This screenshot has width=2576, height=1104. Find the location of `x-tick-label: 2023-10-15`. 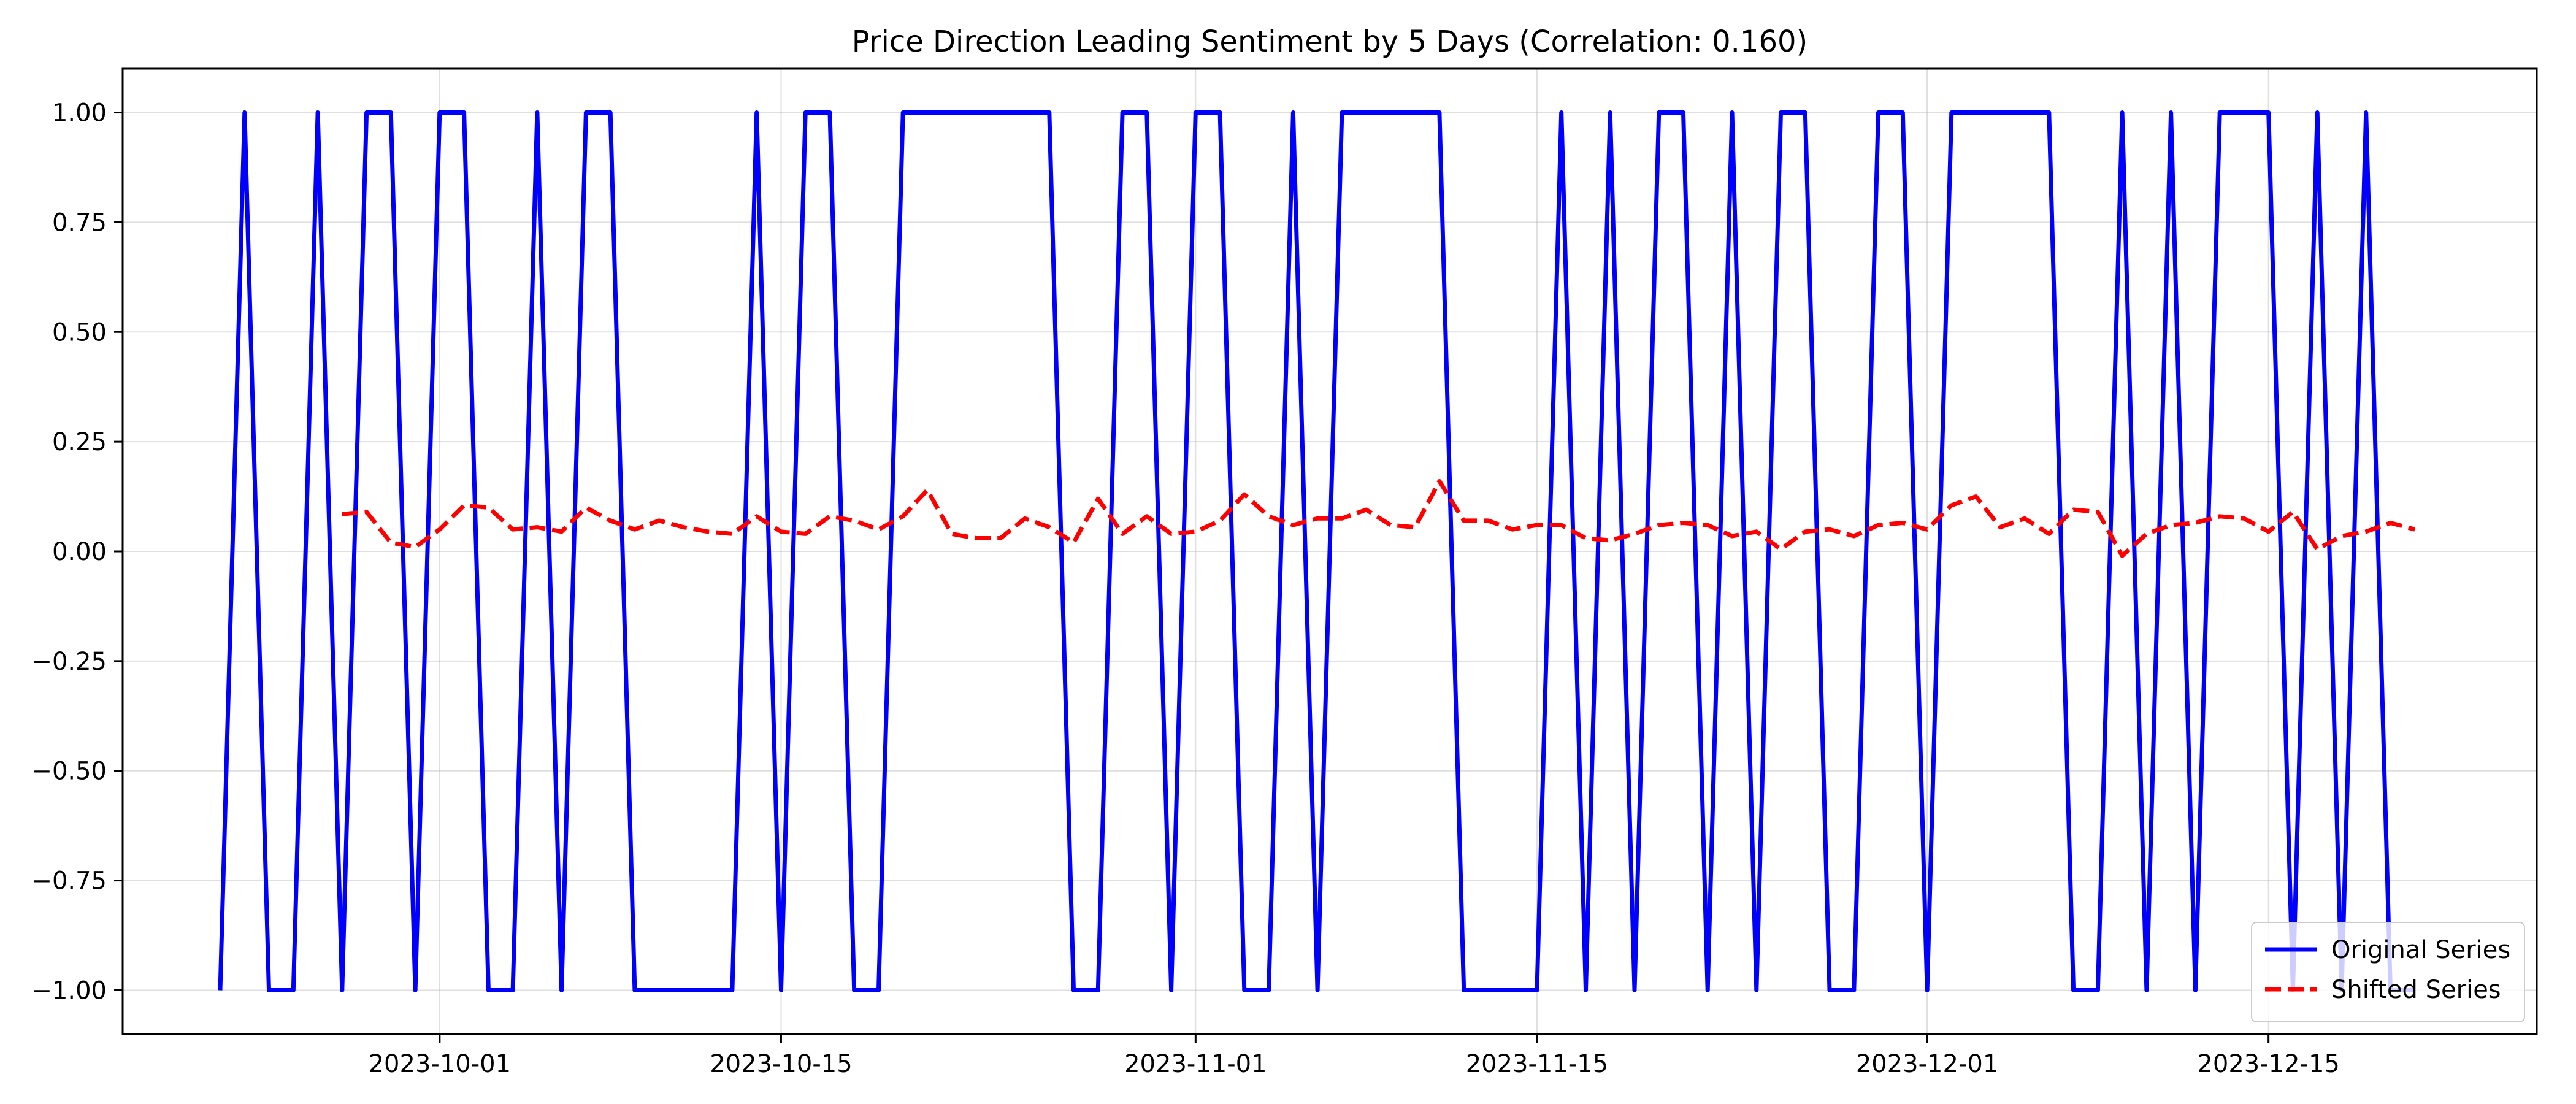

x-tick-label: 2023-10-15 is located at coordinates (781, 1064).